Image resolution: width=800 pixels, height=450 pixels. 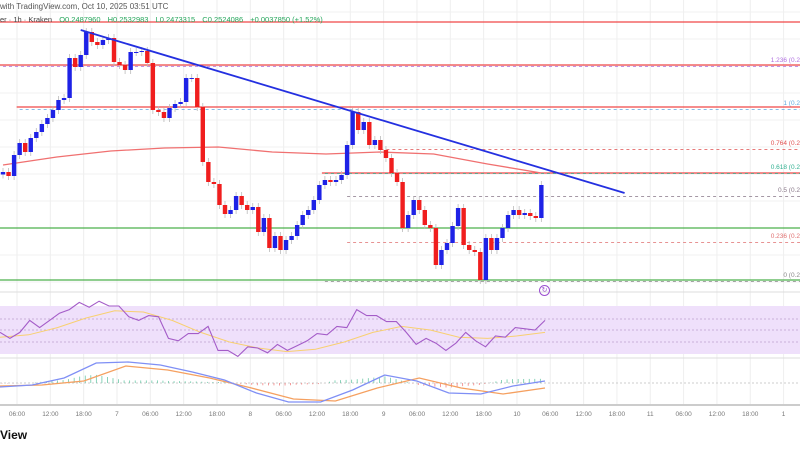 What do you see at coordinates (128, 19) in the screenshot?
I see `high-value: H0.2532983` at bounding box center [128, 19].